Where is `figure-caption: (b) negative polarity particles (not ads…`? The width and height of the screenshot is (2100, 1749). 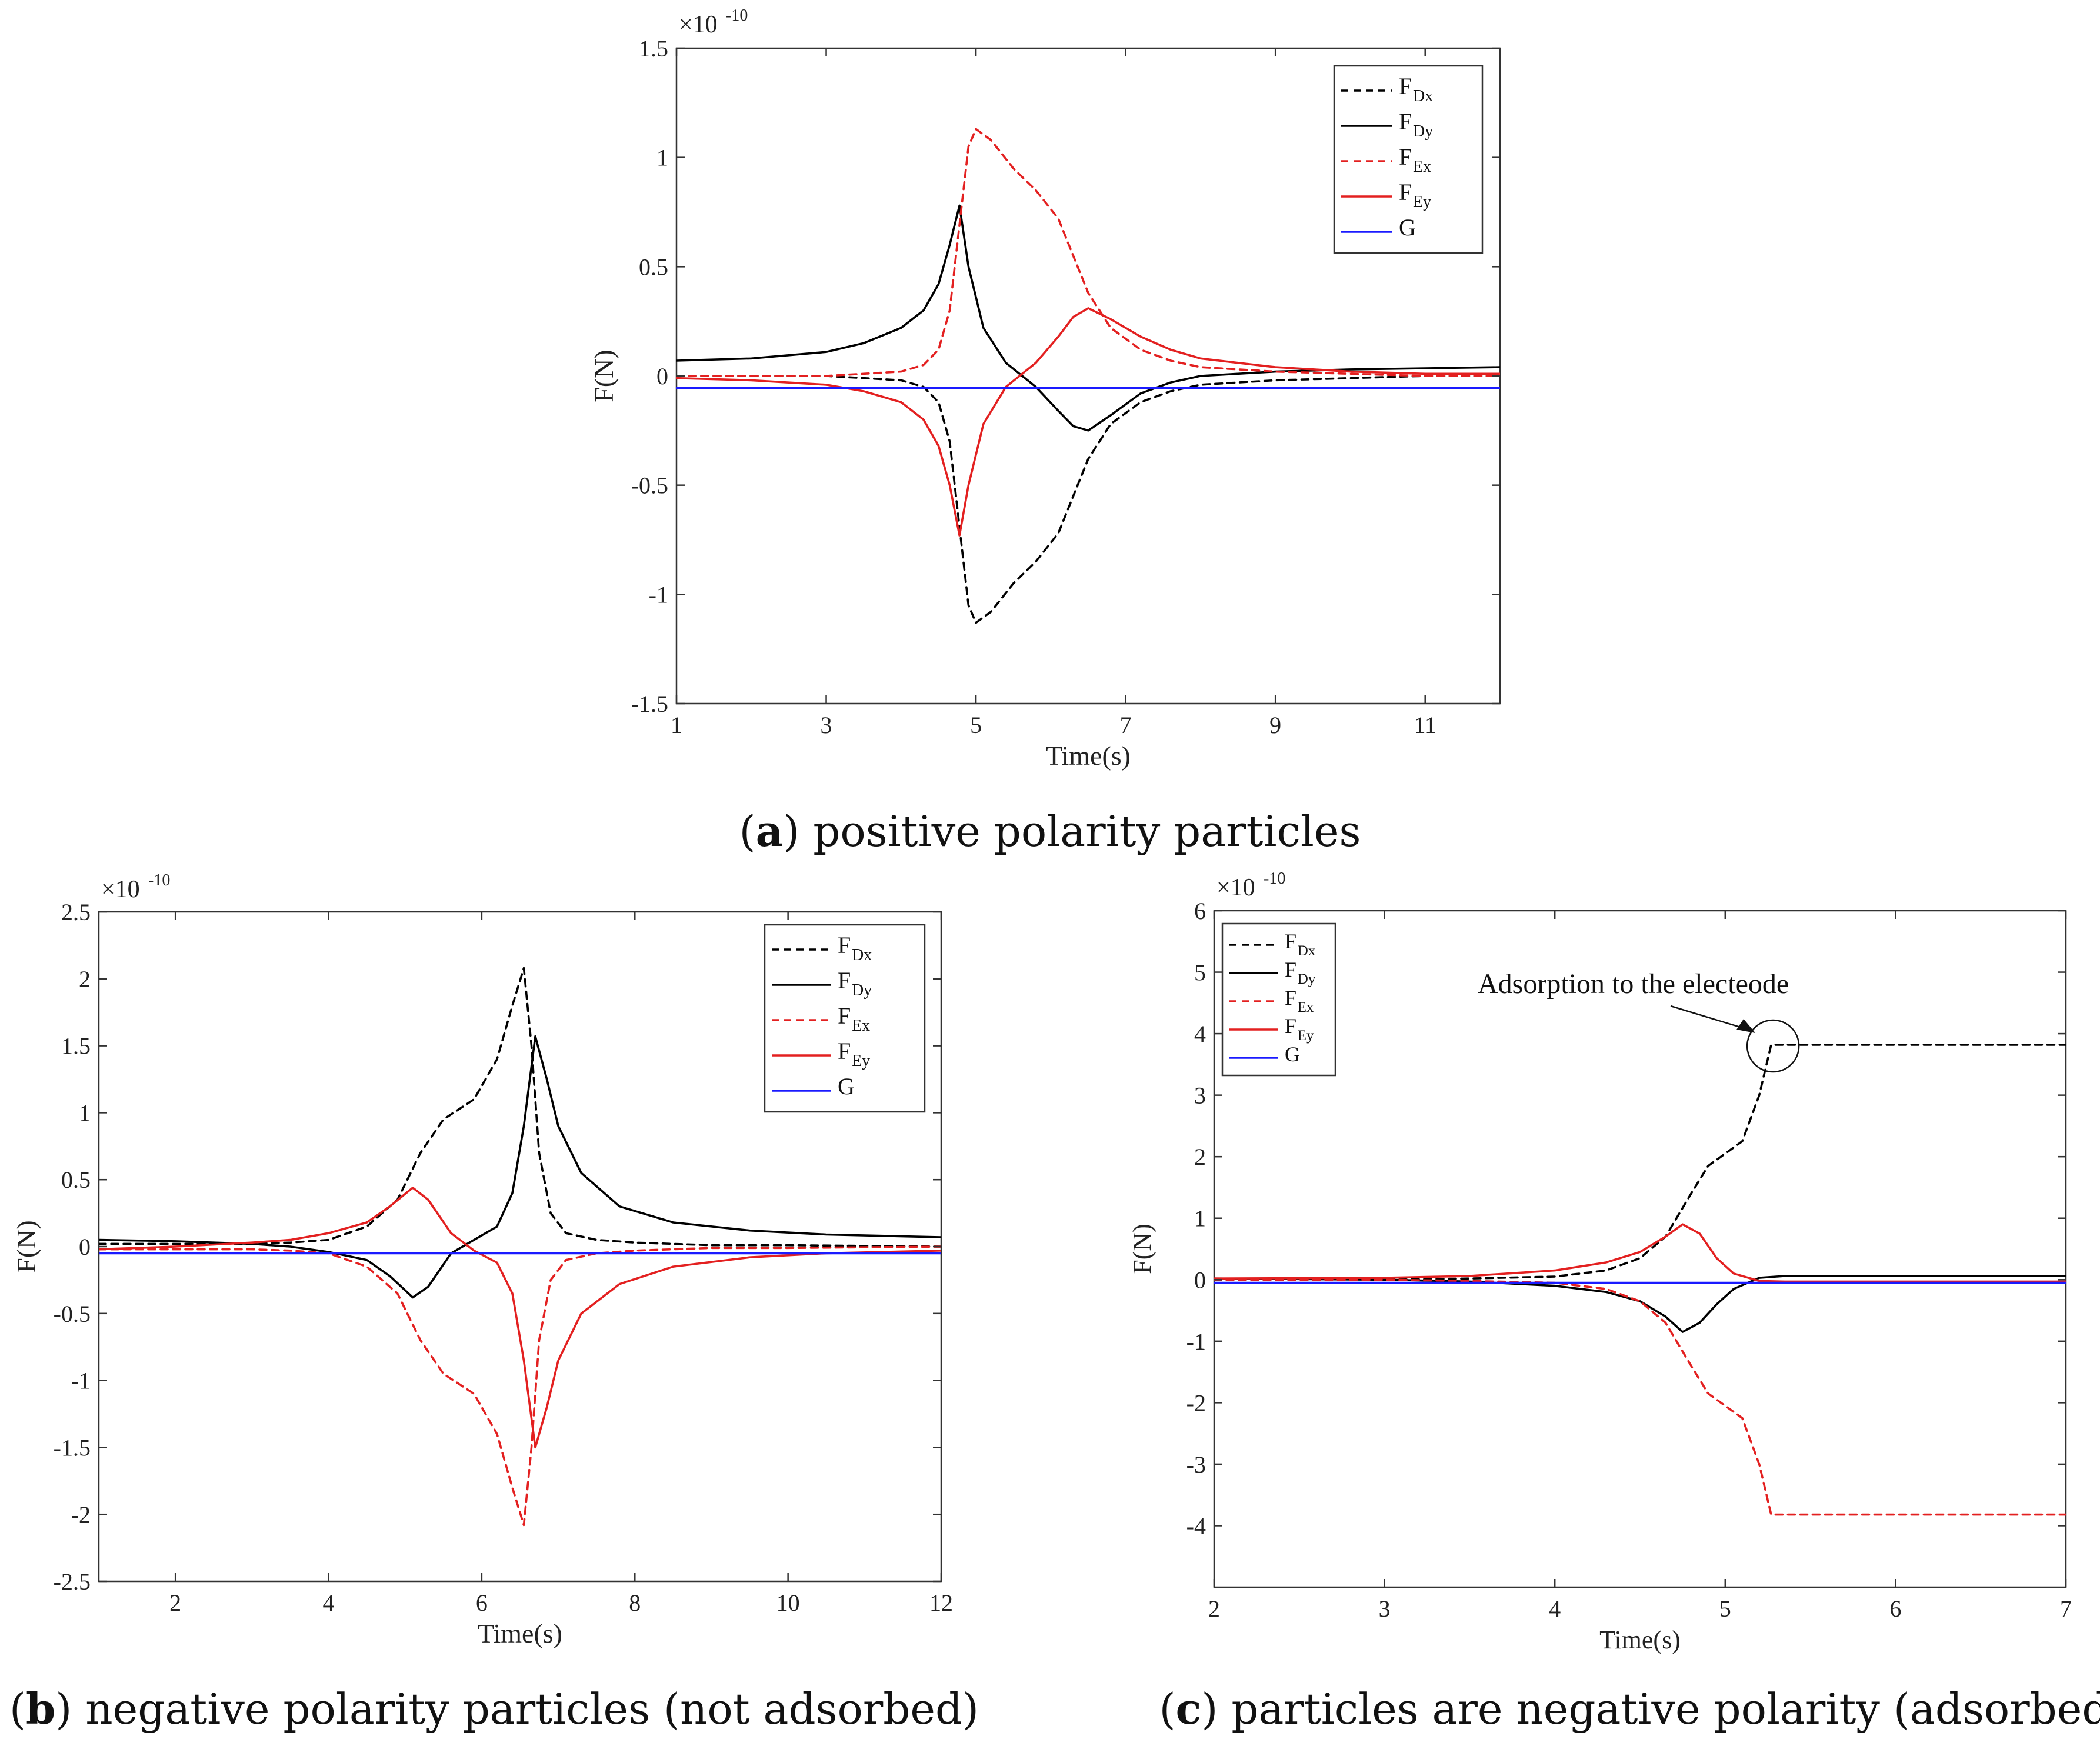
figure-caption: (b) negative polarity particles (not ads… is located at coordinates (494, 1709).